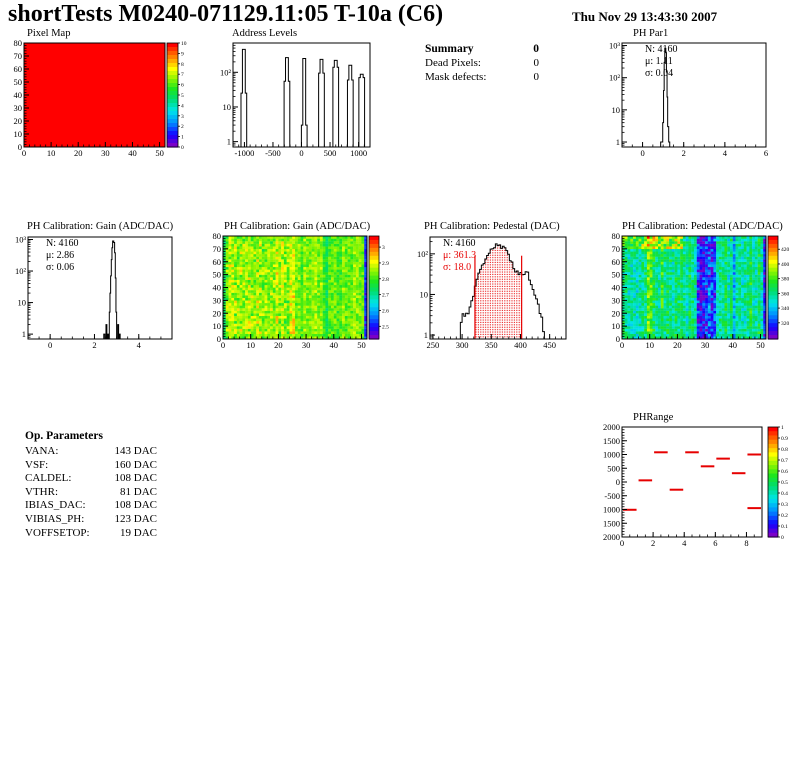 This screenshot has height=772, width=796. Describe the element at coordinates (297, 226) in the screenshot. I see `panel-title-gain-map: PH Calibration: Gain (ADC/DAC)` at that location.